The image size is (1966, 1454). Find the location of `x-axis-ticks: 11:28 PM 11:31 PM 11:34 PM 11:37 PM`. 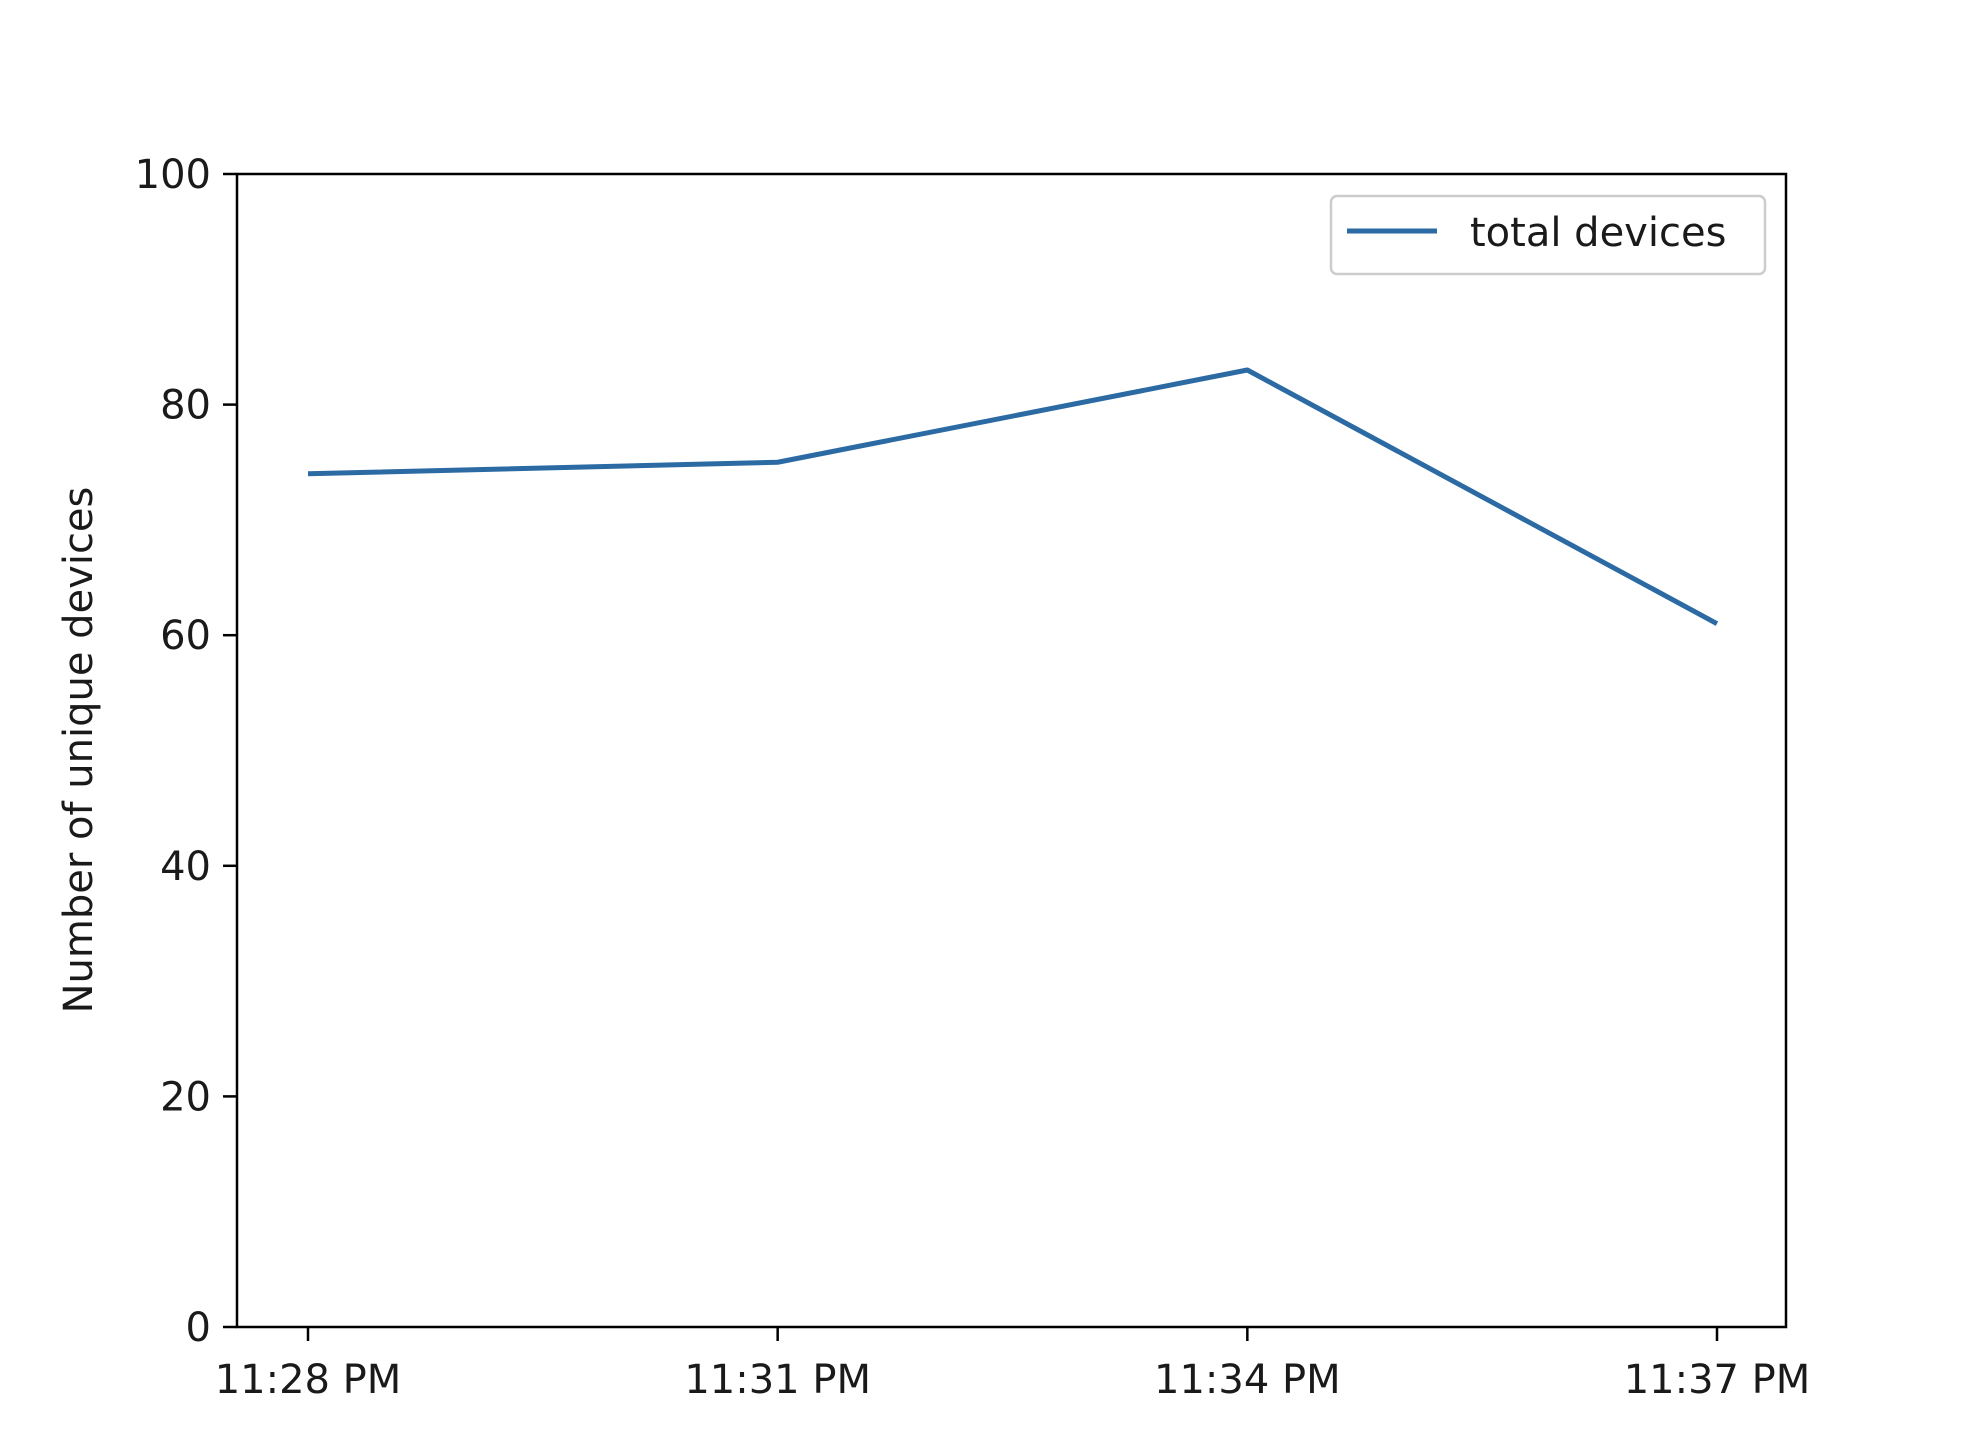

x-axis-ticks: 11:28 PM 11:31 PM 11:34 PM 11:37 PM is located at coordinates (1013, 1365).